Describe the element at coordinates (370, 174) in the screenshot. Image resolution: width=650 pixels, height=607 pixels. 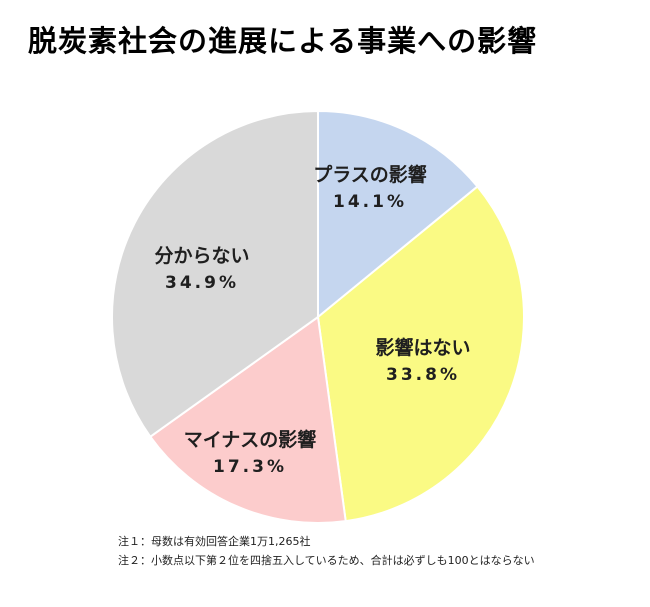
I see `slice-label-1: プラスの影響` at that location.